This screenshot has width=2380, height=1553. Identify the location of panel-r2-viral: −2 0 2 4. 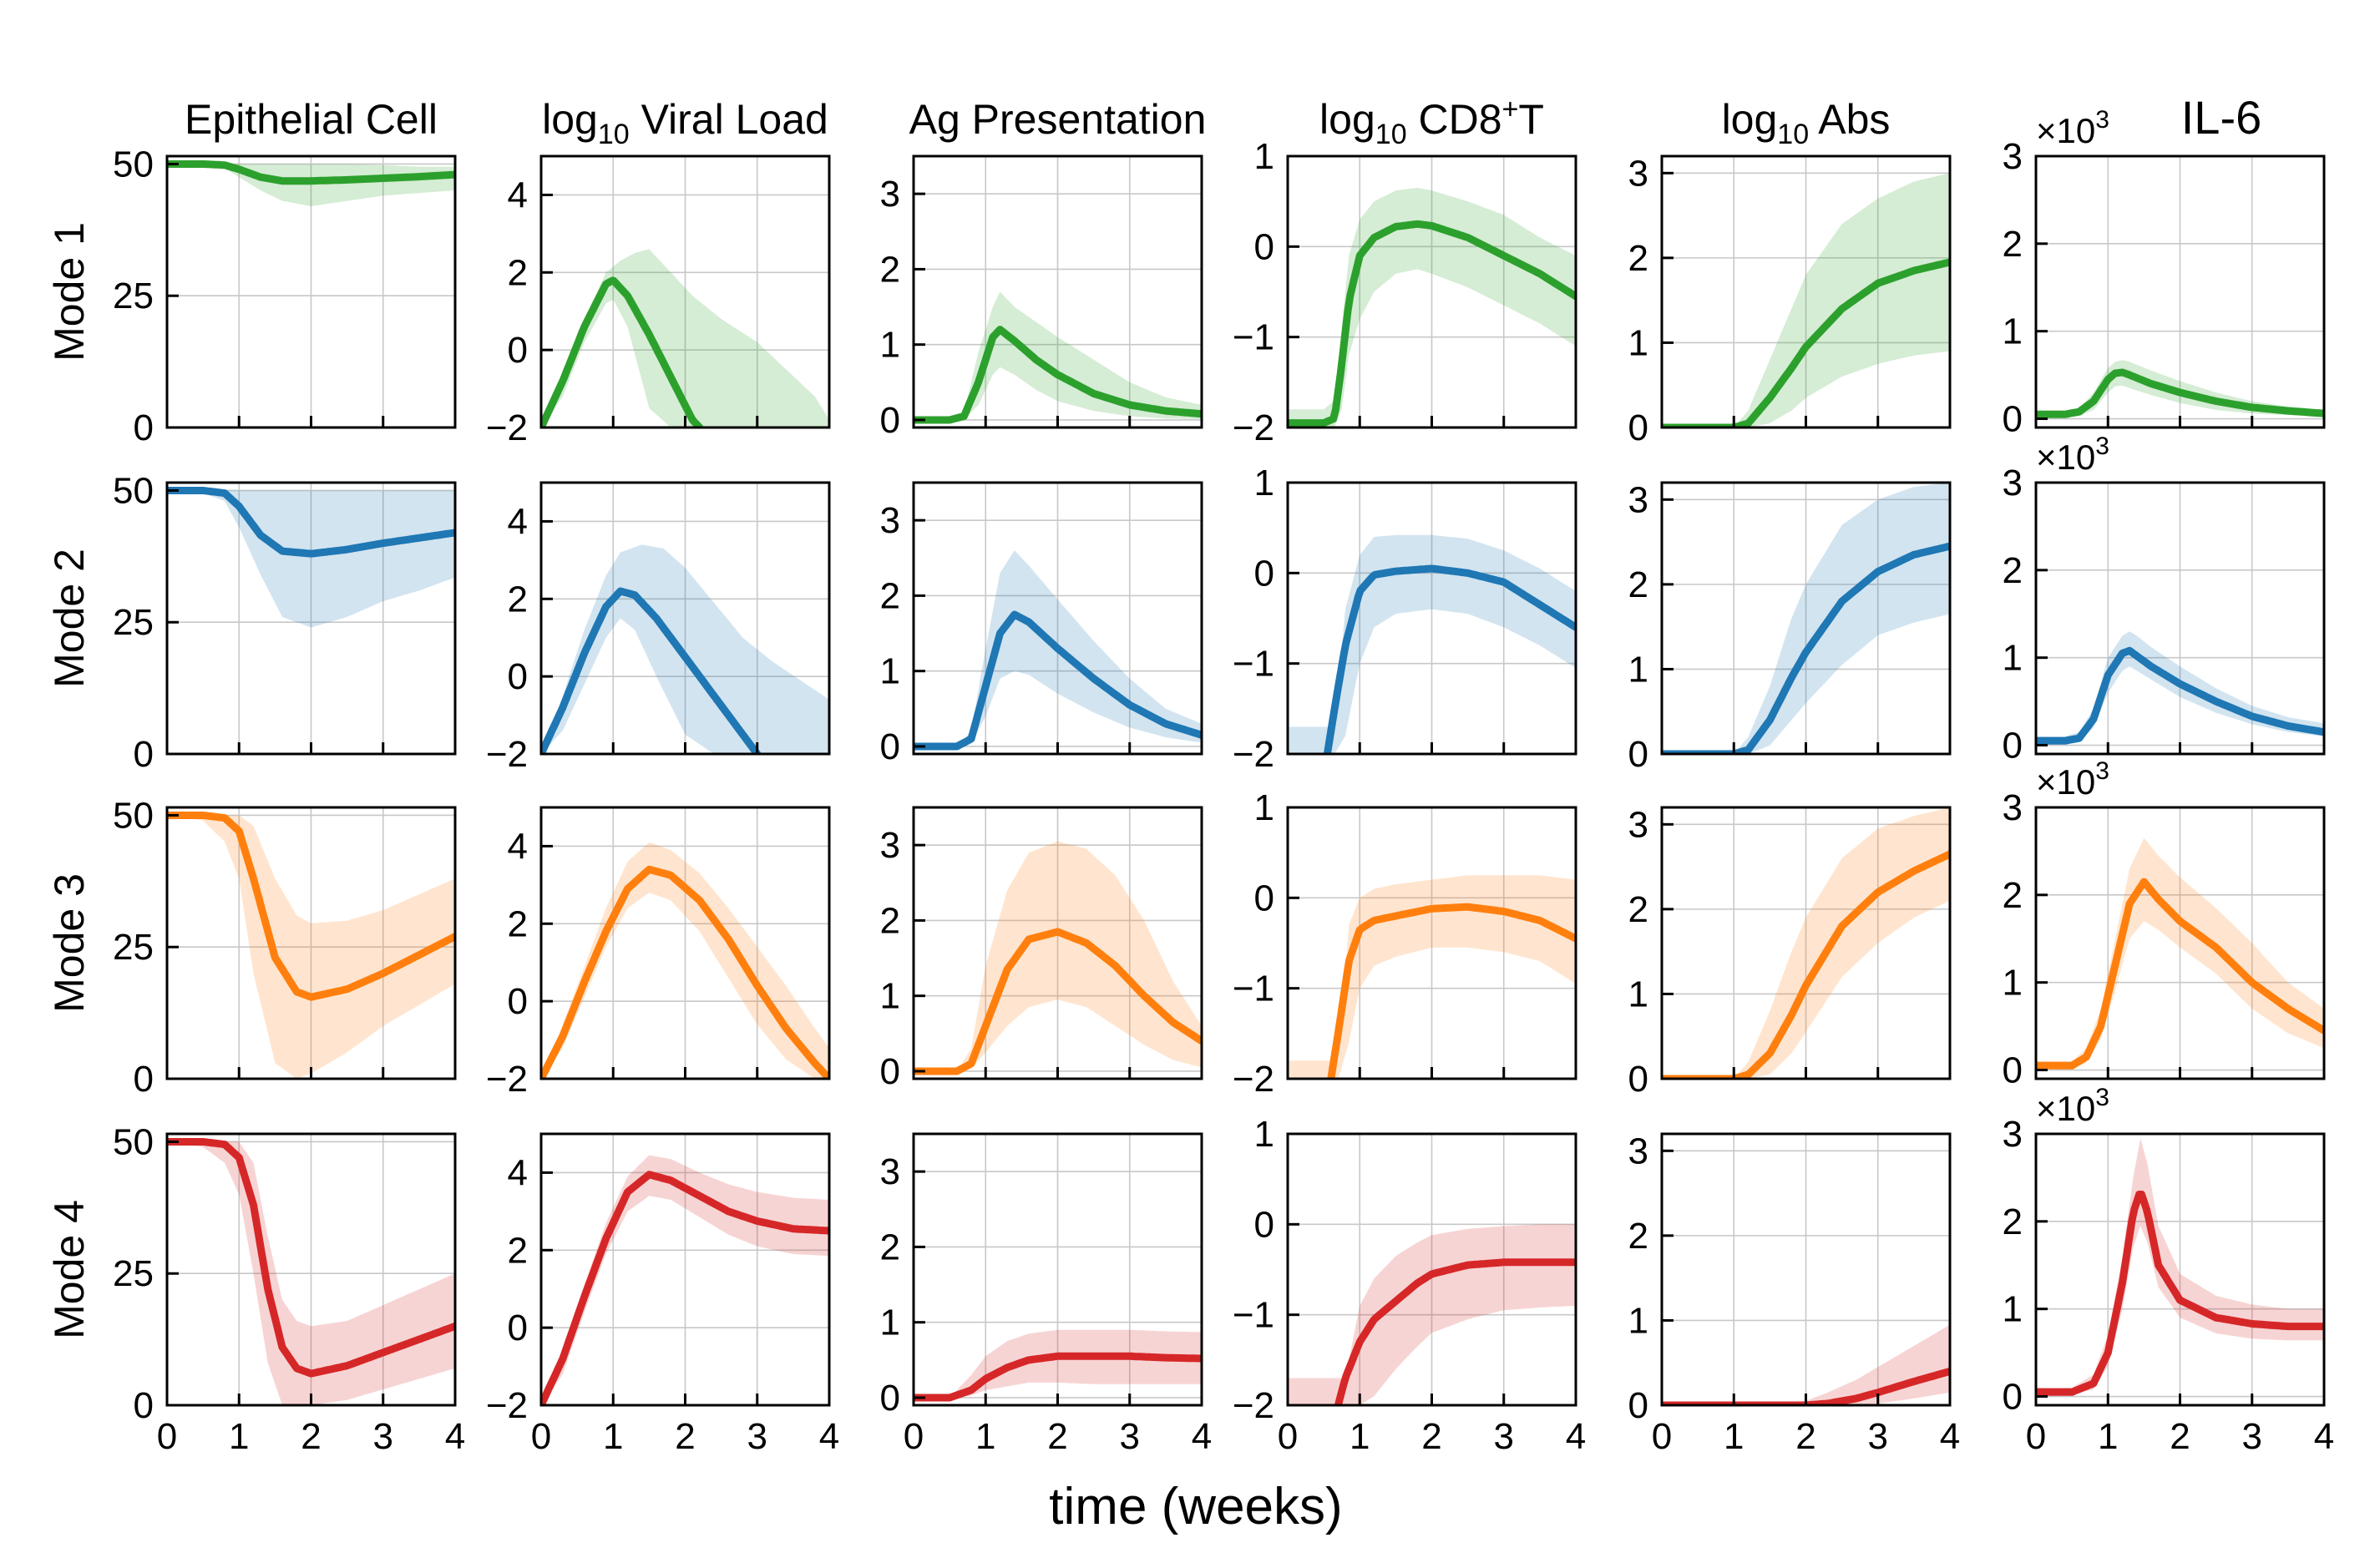
(658, 628).